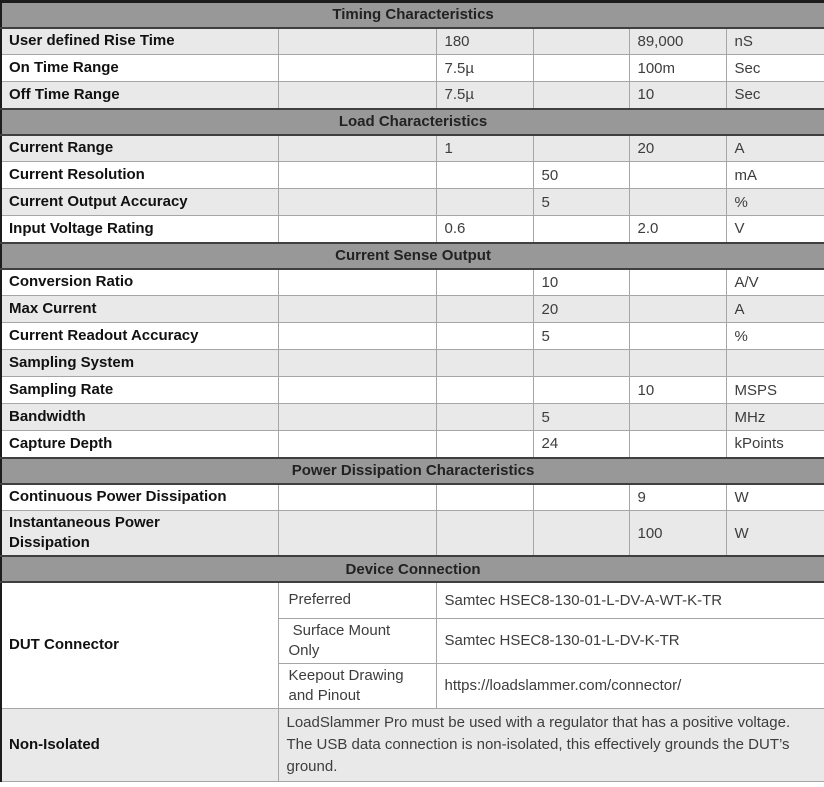 The image size is (824, 787). Describe the element at coordinates (412, 363) in the screenshot. I see `table-row: Sampling System` at that location.